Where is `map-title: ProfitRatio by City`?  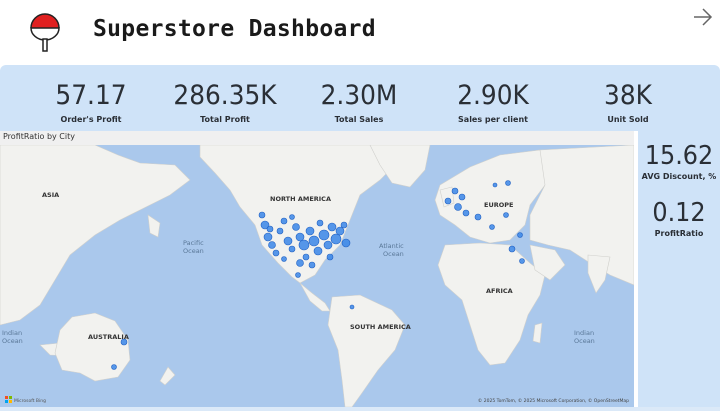 map-title: ProfitRatio by City is located at coordinates (39, 136).